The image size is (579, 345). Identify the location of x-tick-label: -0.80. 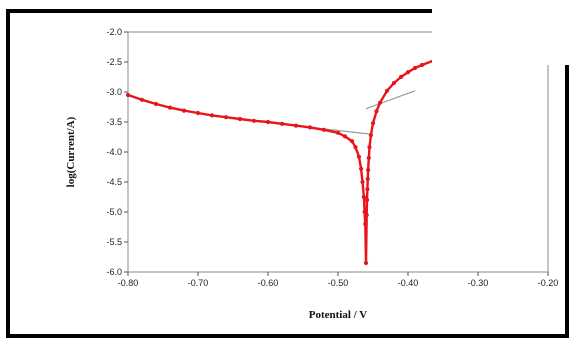
(128, 283).